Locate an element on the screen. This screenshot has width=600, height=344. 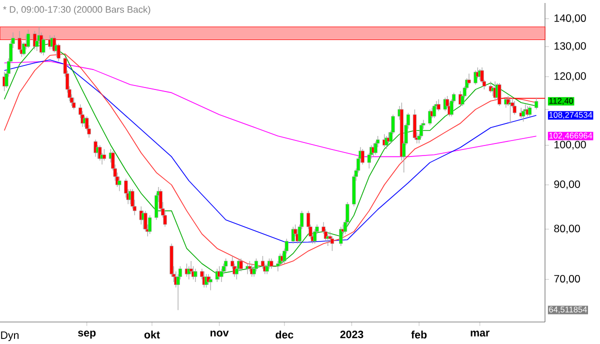
x-tick-label: mar is located at coordinates (480, 333).